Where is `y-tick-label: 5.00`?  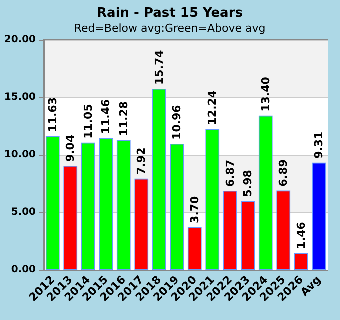
y-tick-label: 5.00 is located at coordinates (23, 212).